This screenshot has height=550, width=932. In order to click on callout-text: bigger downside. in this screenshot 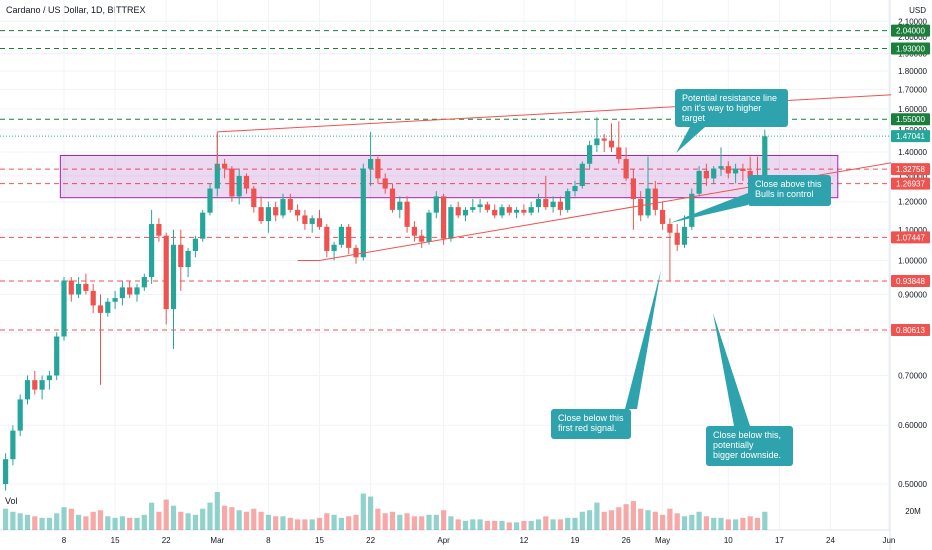, I will do `click(747, 455)`.